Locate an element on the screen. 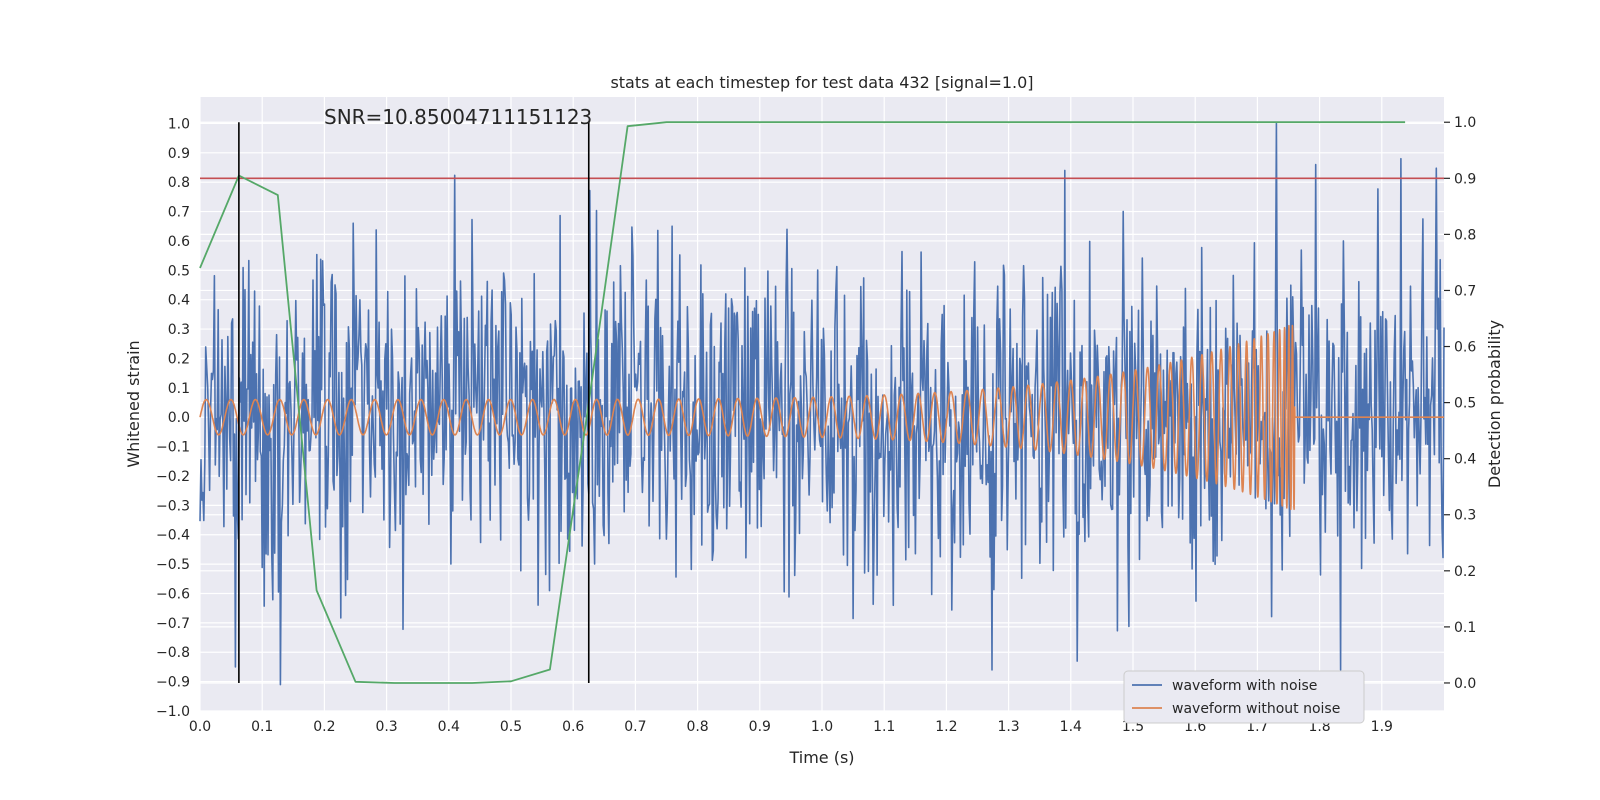 The height and width of the screenshot is (800, 1600). x-axis-label: Time (s) is located at coordinates (821, 757).